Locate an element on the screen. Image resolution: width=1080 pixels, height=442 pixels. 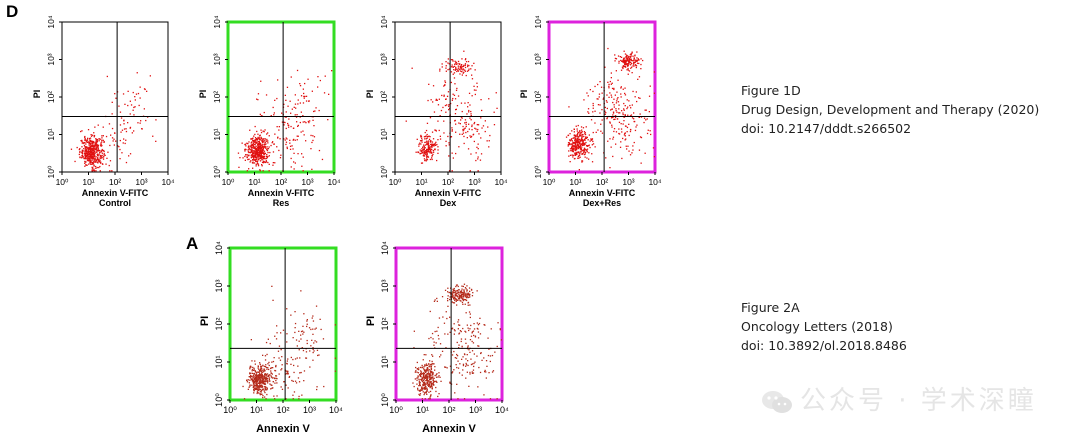
caption-title: Figure 1D is located at coordinates (771, 90).